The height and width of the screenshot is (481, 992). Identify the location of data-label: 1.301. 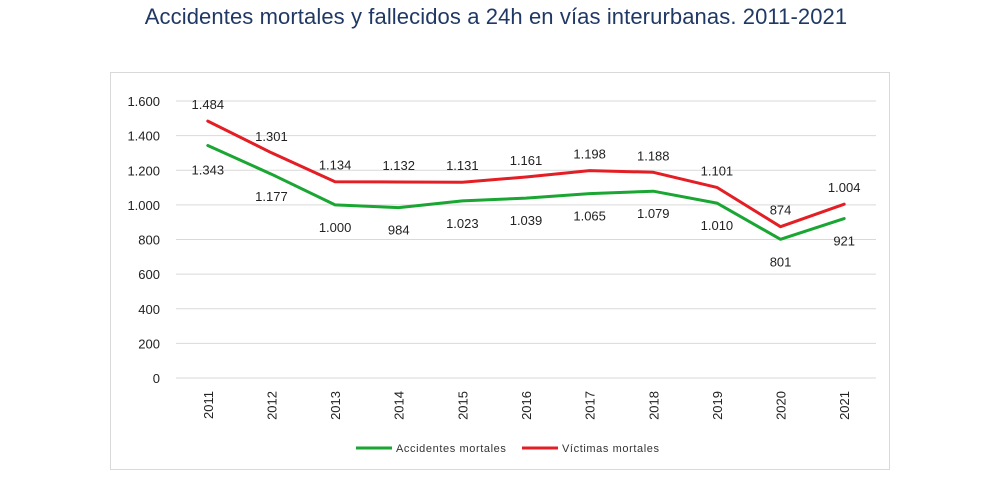
(271, 136).